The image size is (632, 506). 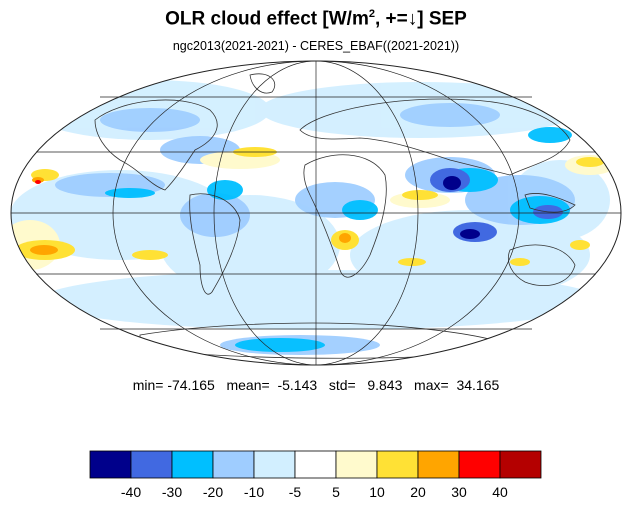 I want to click on colorbar-label: -40, so click(x=131, y=492).